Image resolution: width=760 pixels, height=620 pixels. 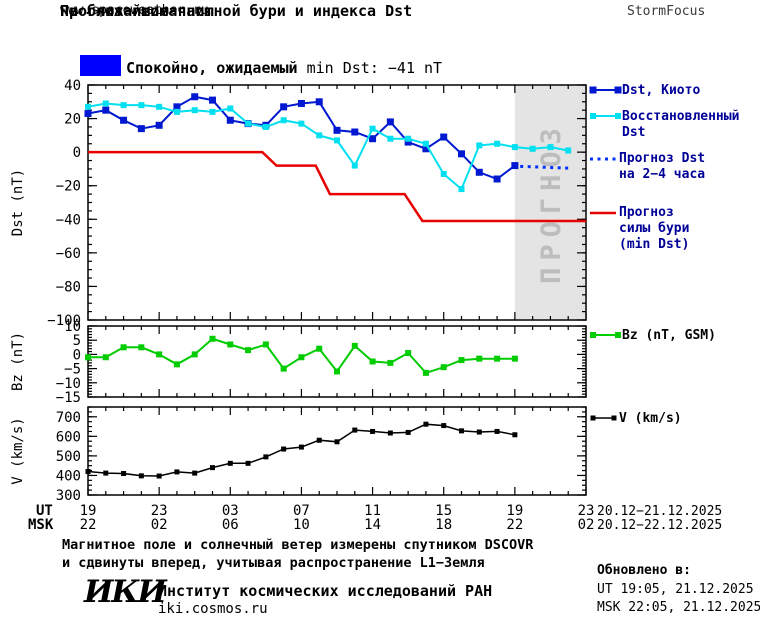 I want to click on legend-storm-strength-label-2: силы бури, so click(x=654, y=228).